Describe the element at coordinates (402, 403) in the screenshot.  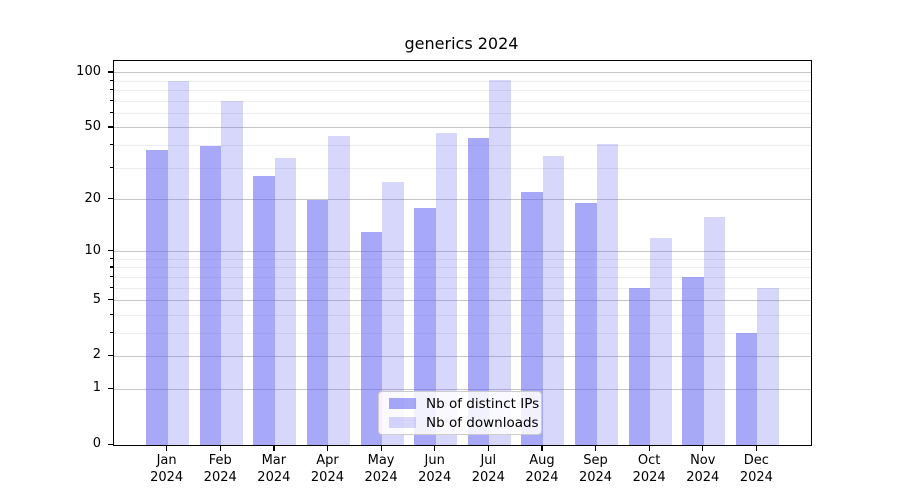
I see `legend-swatch-distinct-ips` at that location.